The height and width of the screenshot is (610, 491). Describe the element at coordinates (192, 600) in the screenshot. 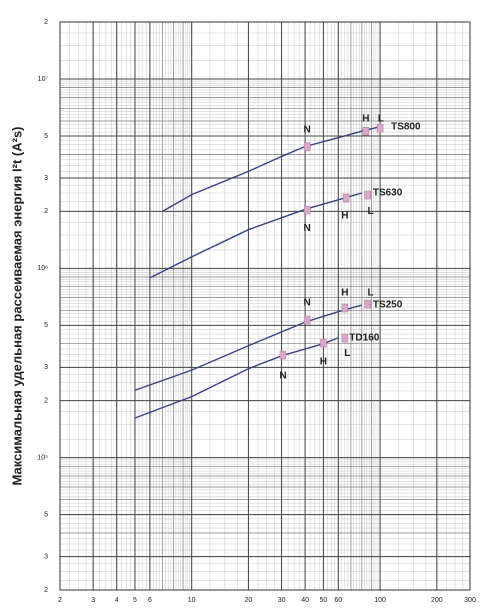

I see `x-tick-label: 10` at that location.